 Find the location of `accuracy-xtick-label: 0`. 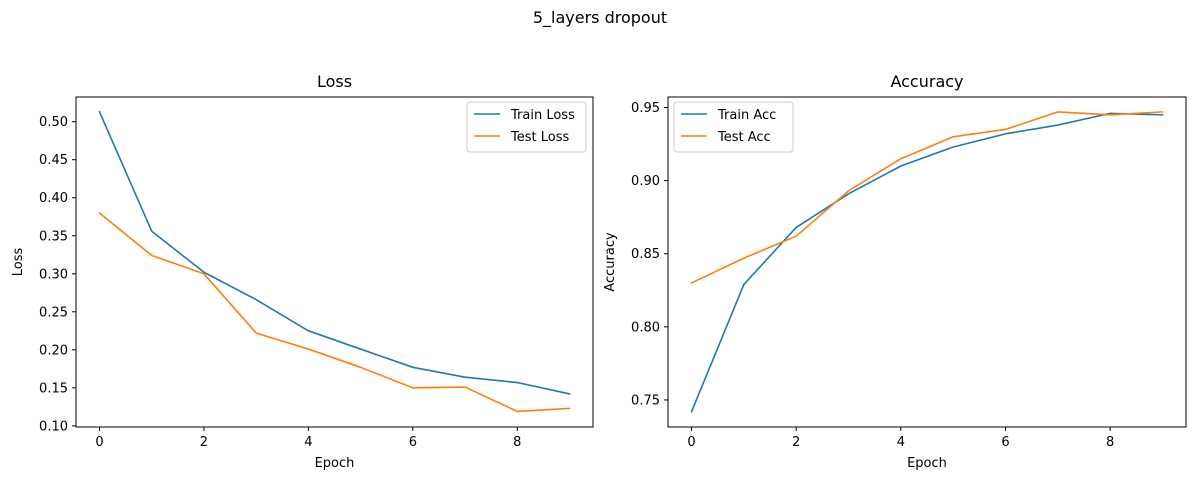

accuracy-xtick-label: 0 is located at coordinates (691, 442).